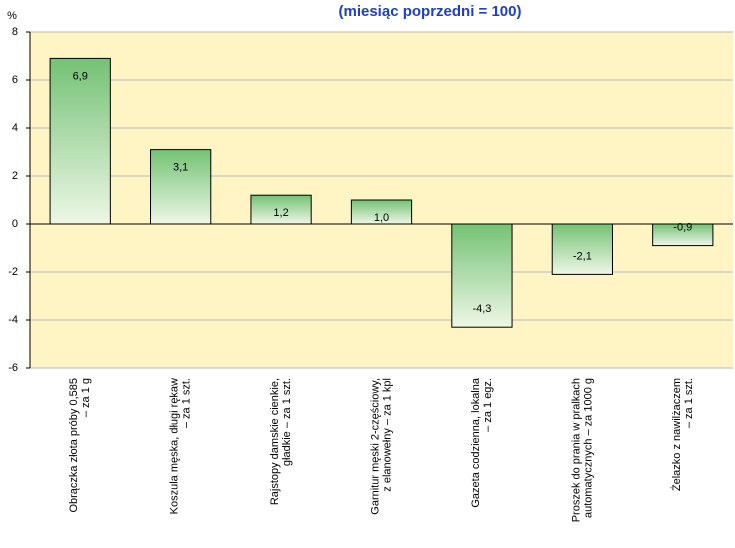  Describe the element at coordinates (80, 76) in the screenshot. I see `value-label: 6,9` at that location.